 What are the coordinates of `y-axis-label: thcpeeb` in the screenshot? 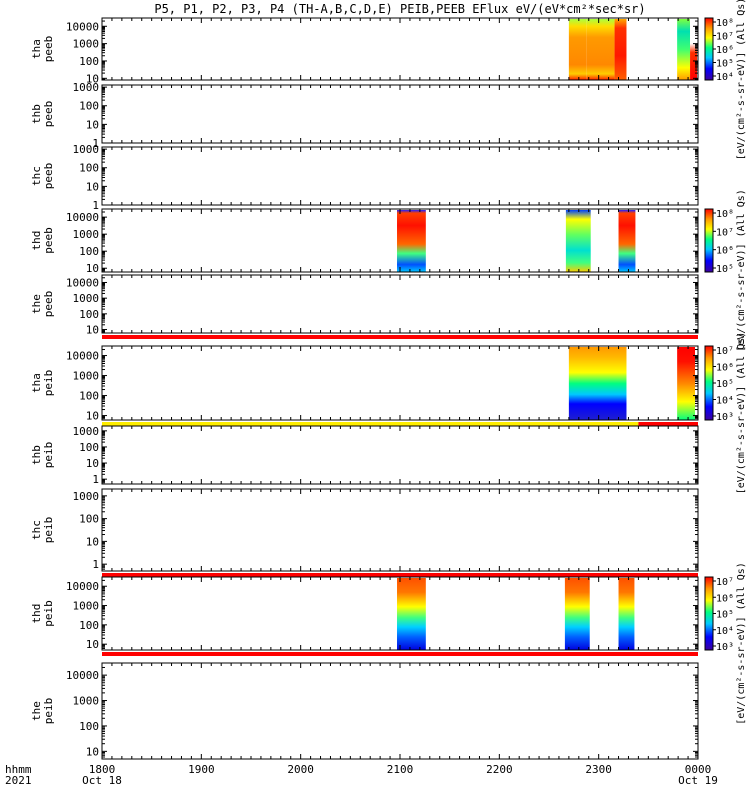 It's located at (42, 176).